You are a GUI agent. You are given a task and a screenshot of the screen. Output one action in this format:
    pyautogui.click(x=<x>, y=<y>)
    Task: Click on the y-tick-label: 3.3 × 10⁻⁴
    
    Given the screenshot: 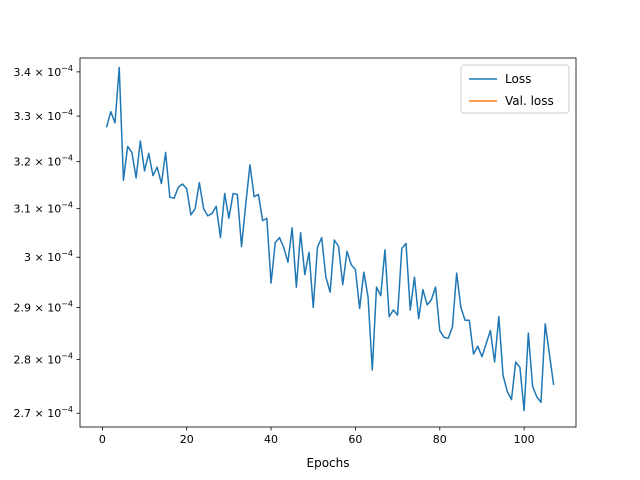 What is the action you would take?
    pyautogui.click(x=44, y=115)
    